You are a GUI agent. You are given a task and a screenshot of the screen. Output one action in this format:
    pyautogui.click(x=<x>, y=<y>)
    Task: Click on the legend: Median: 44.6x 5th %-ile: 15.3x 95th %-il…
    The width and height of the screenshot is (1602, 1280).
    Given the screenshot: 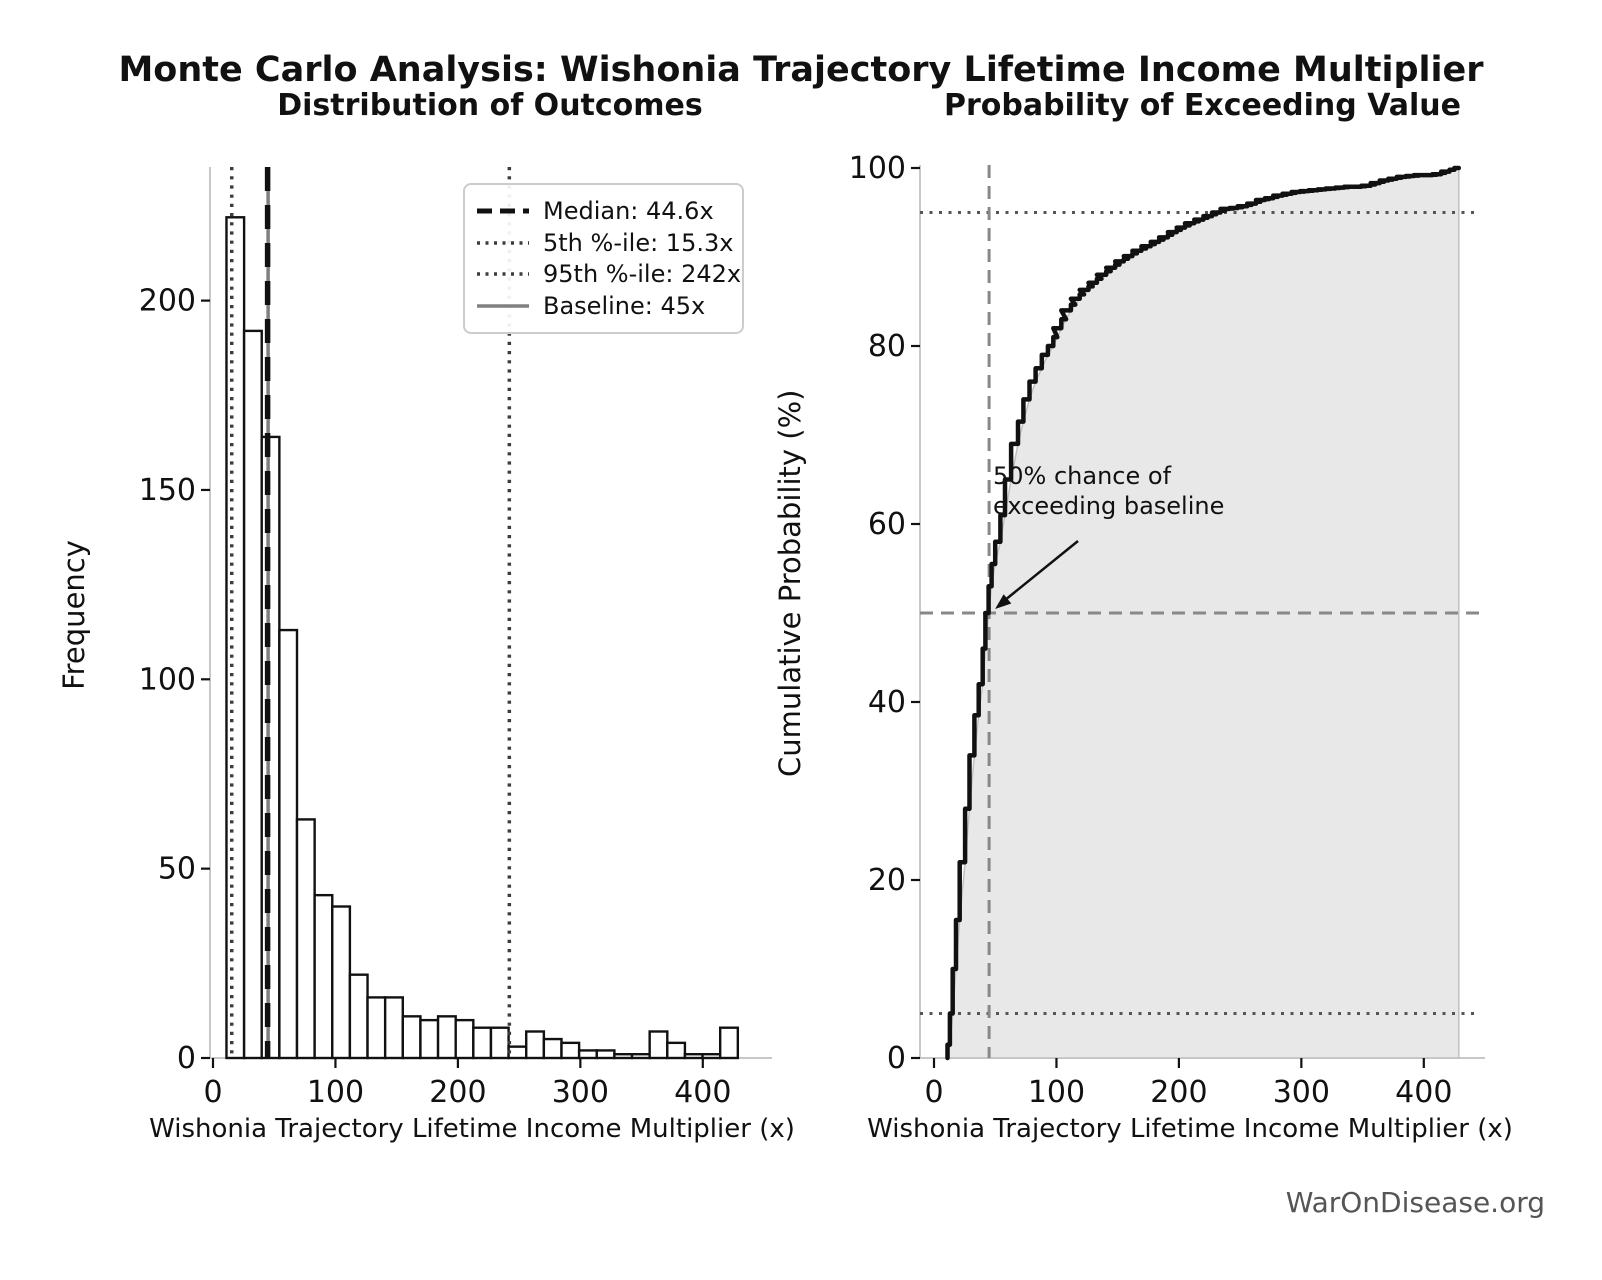 What is the action you would take?
    pyautogui.click(x=603, y=258)
    